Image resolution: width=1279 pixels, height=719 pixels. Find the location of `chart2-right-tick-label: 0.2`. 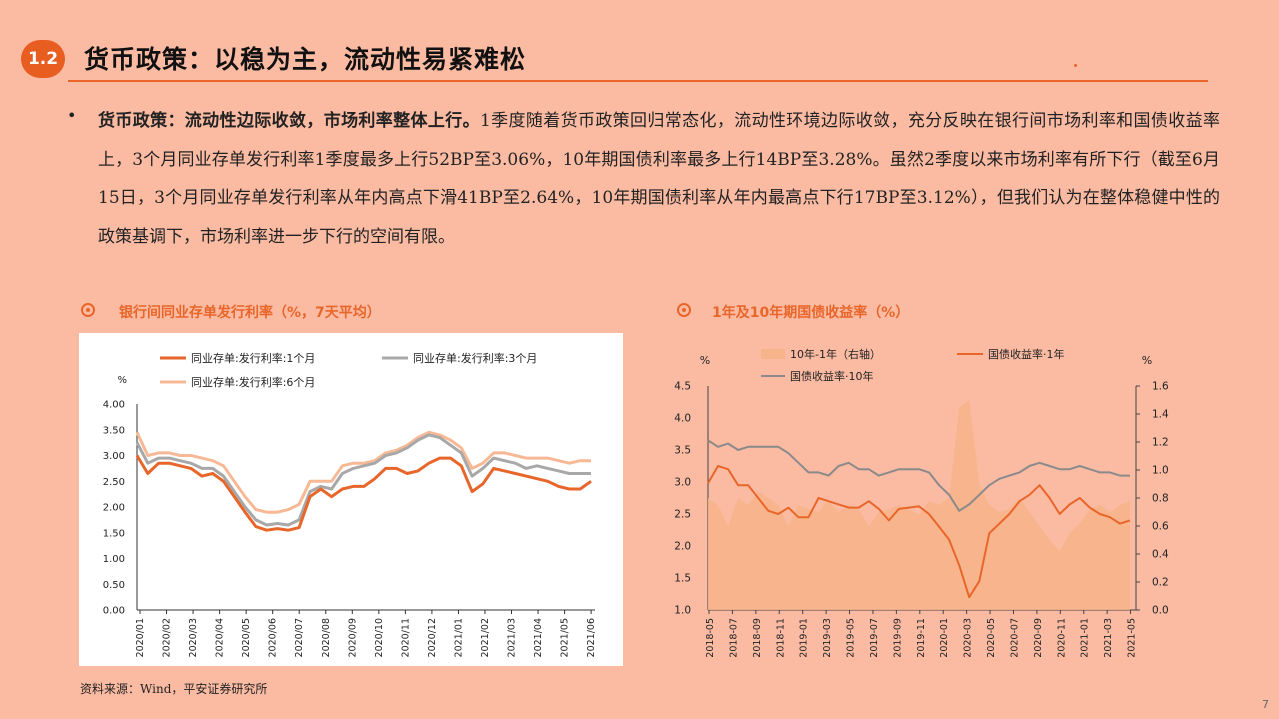

chart2-right-tick-label: 0.2 is located at coordinates (1160, 583).